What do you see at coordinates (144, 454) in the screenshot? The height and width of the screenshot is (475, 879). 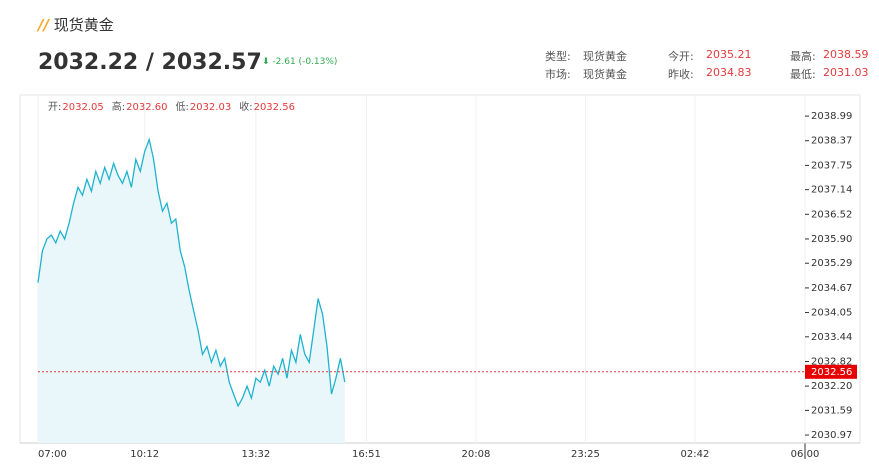 I see `x-tick-label: 10:12` at bounding box center [144, 454].